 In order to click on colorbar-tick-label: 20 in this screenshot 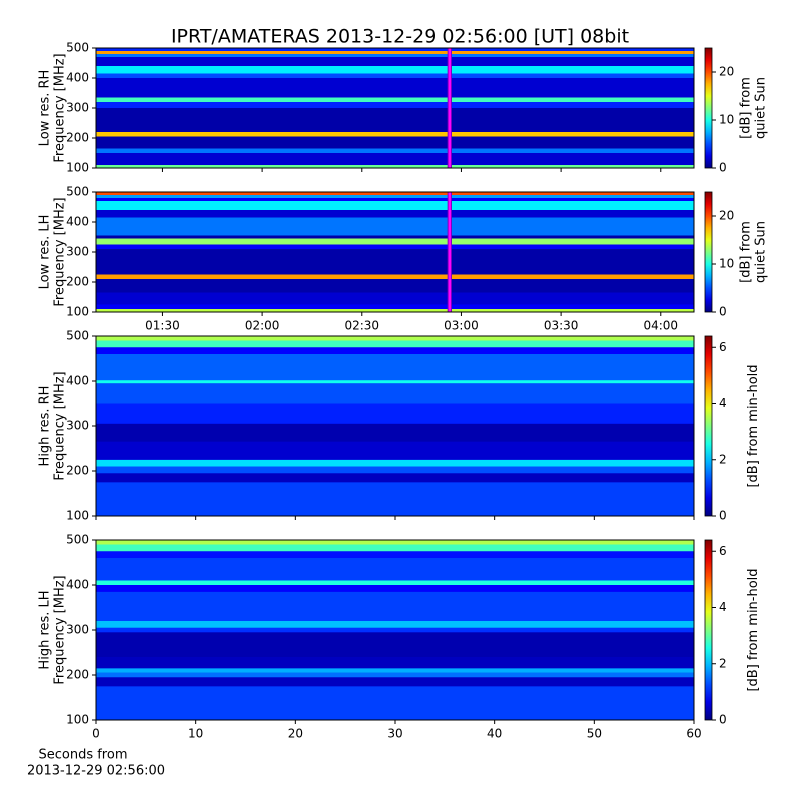, I will do `click(726, 72)`.